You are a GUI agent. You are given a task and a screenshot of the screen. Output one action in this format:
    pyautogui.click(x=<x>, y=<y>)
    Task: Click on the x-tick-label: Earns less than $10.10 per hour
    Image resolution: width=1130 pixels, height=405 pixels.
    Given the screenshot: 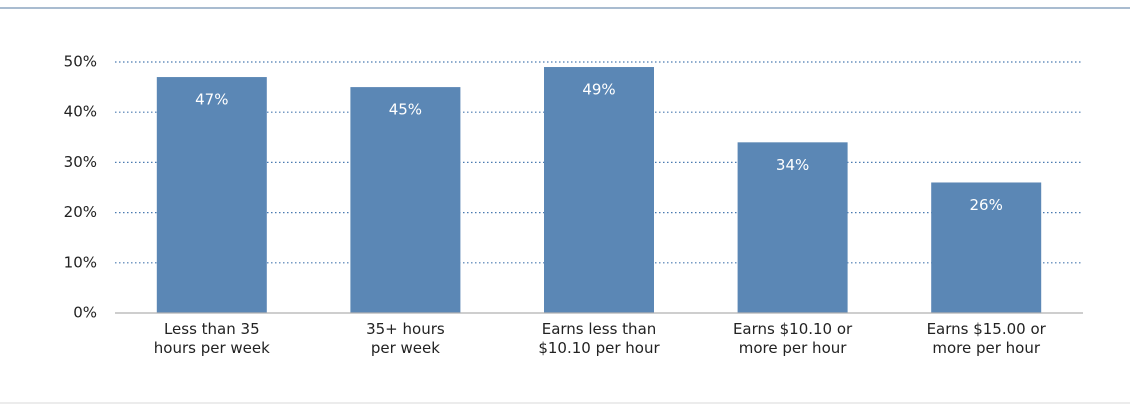 What is the action you would take?
    pyautogui.click(x=599, y=338)
    